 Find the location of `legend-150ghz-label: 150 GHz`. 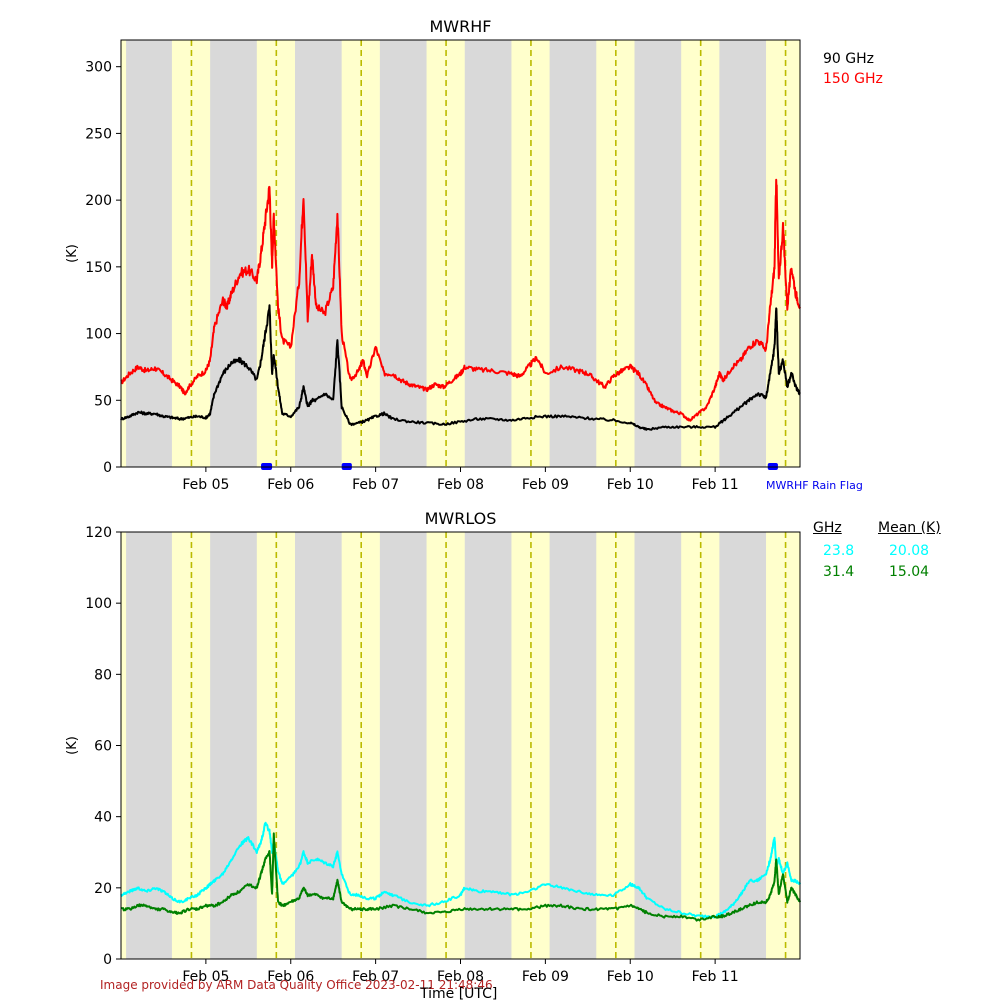

legend-150ghz-label: 150 GHz is located at coordinates (853, 79).